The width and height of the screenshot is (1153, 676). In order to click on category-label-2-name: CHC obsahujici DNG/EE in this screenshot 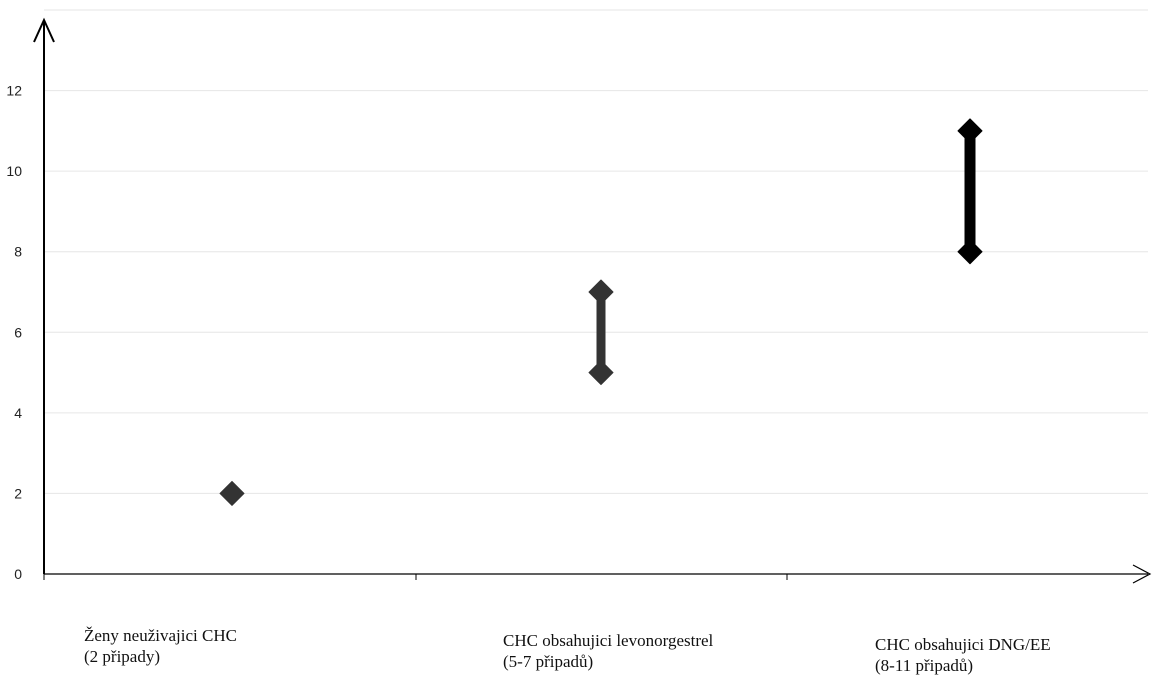, I will do `click(963, 644)`.